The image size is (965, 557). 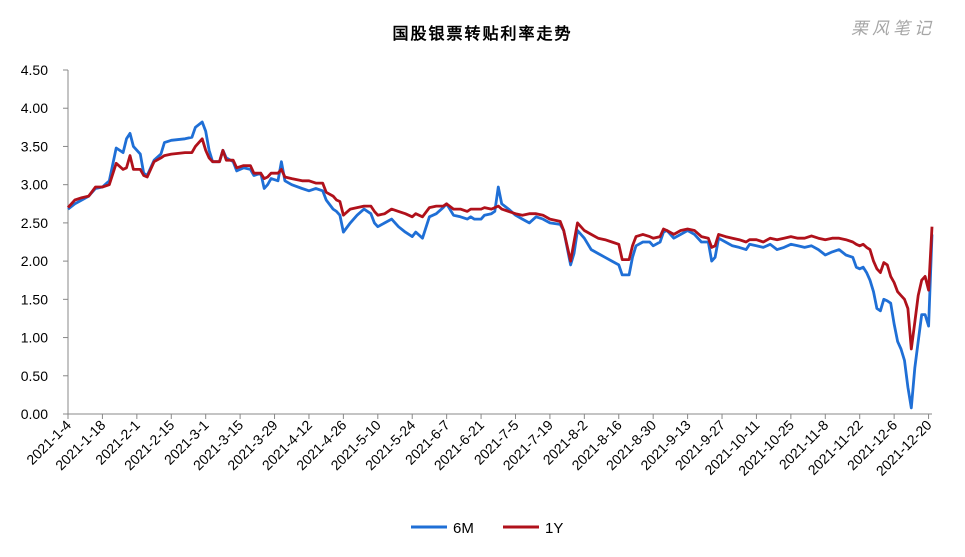 What do you see at coordinates (487, 528) in the screenshot?
I see `legend: 6M 1Y` at bounding box center [487, 528].